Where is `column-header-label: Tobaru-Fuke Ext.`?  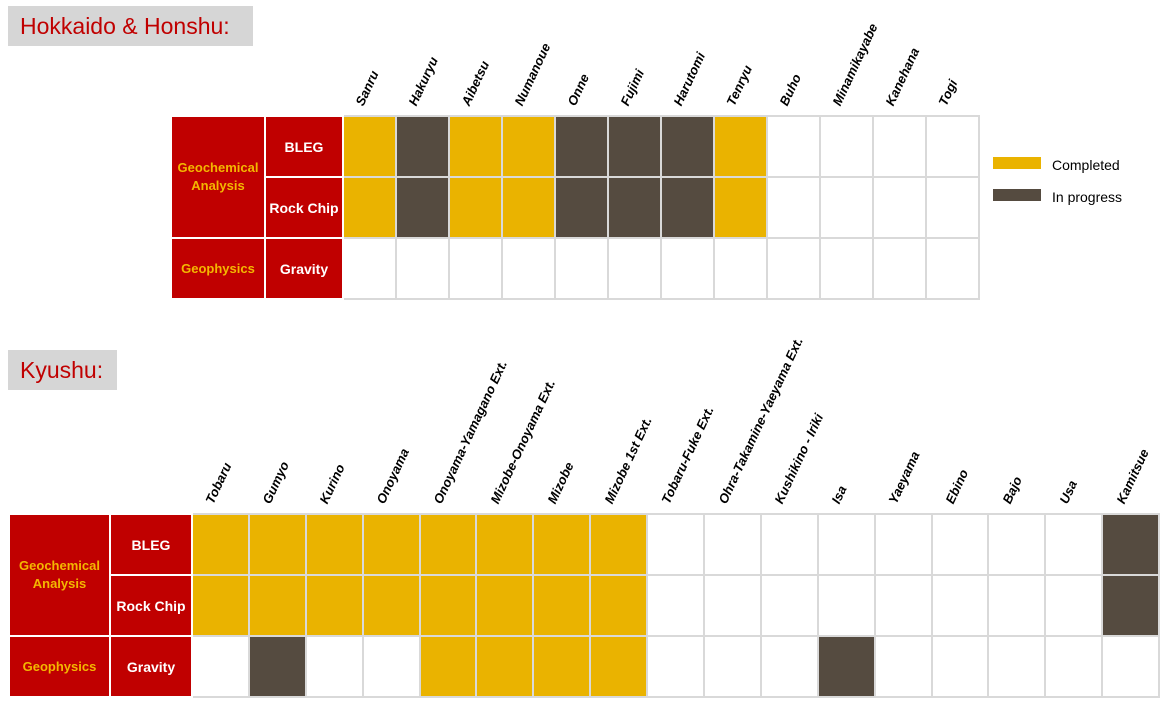
column-header-label: Tobaru-Fuke Ext. is located at coordinates (687, 454).